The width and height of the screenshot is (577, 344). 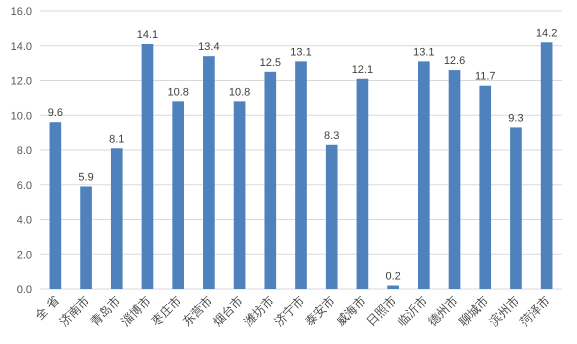 I want to click on y-tick-label: 10.0, so click(x=21, y=116).